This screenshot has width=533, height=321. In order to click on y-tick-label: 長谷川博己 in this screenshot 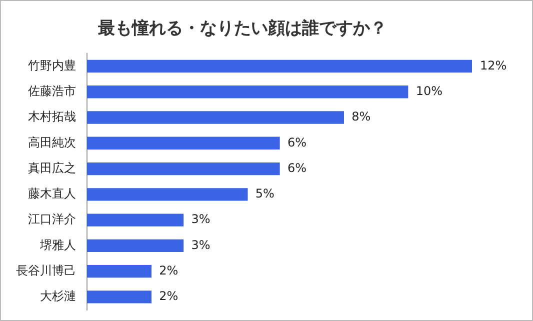, I will do `click(46, 270)`.